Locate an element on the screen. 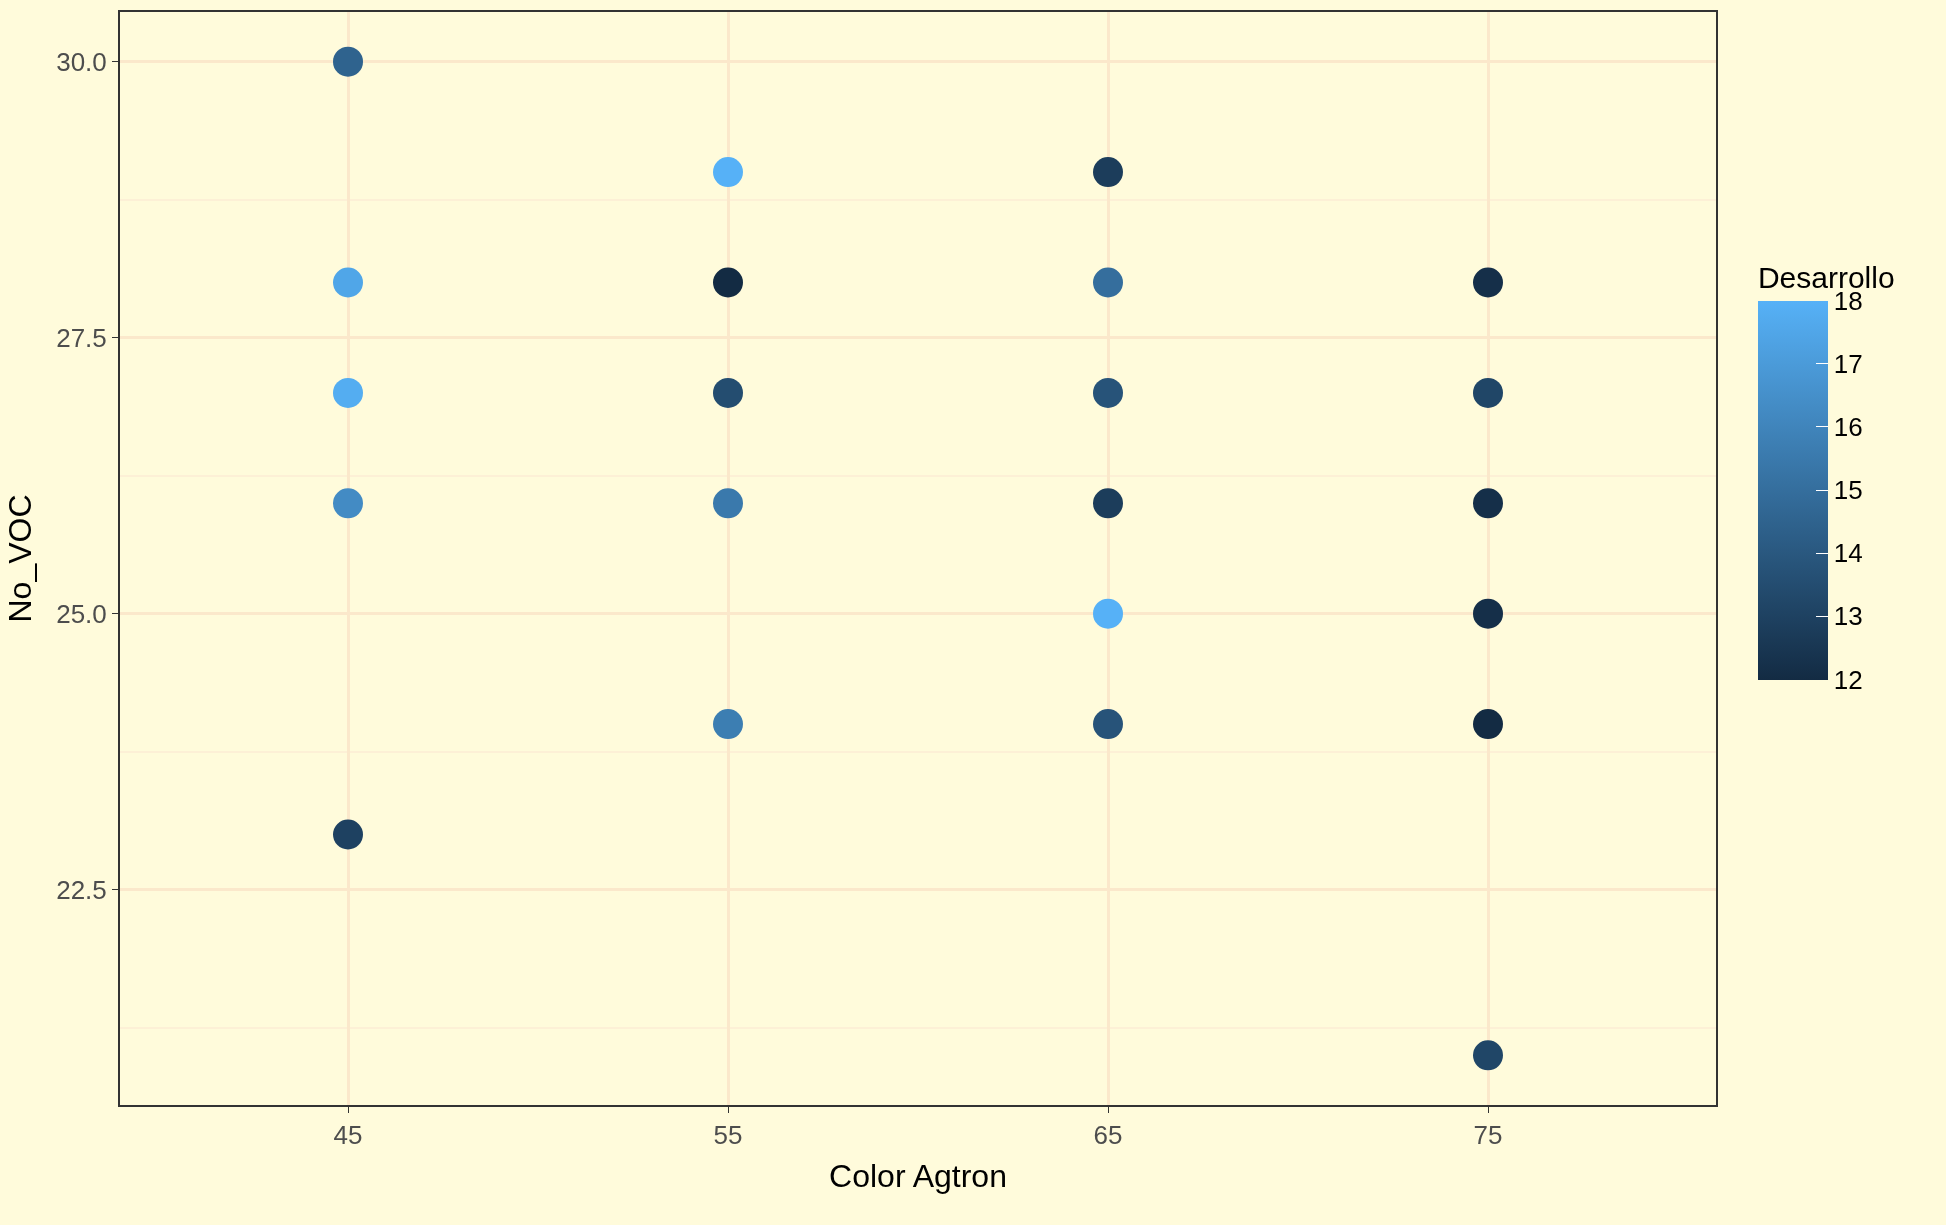  x-tick-label: 65 is located at coordinates (1108, 1135).